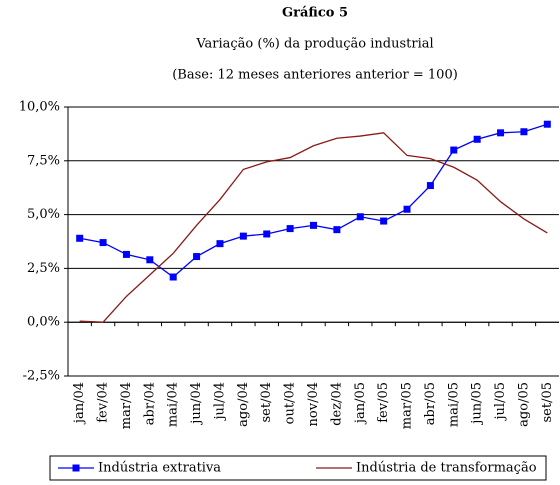 This screenshot has height=485, width=560. What do you see at coordinates (298, 468) in the screenshot?
I see `legend-box` at bounding box center [298, 468].